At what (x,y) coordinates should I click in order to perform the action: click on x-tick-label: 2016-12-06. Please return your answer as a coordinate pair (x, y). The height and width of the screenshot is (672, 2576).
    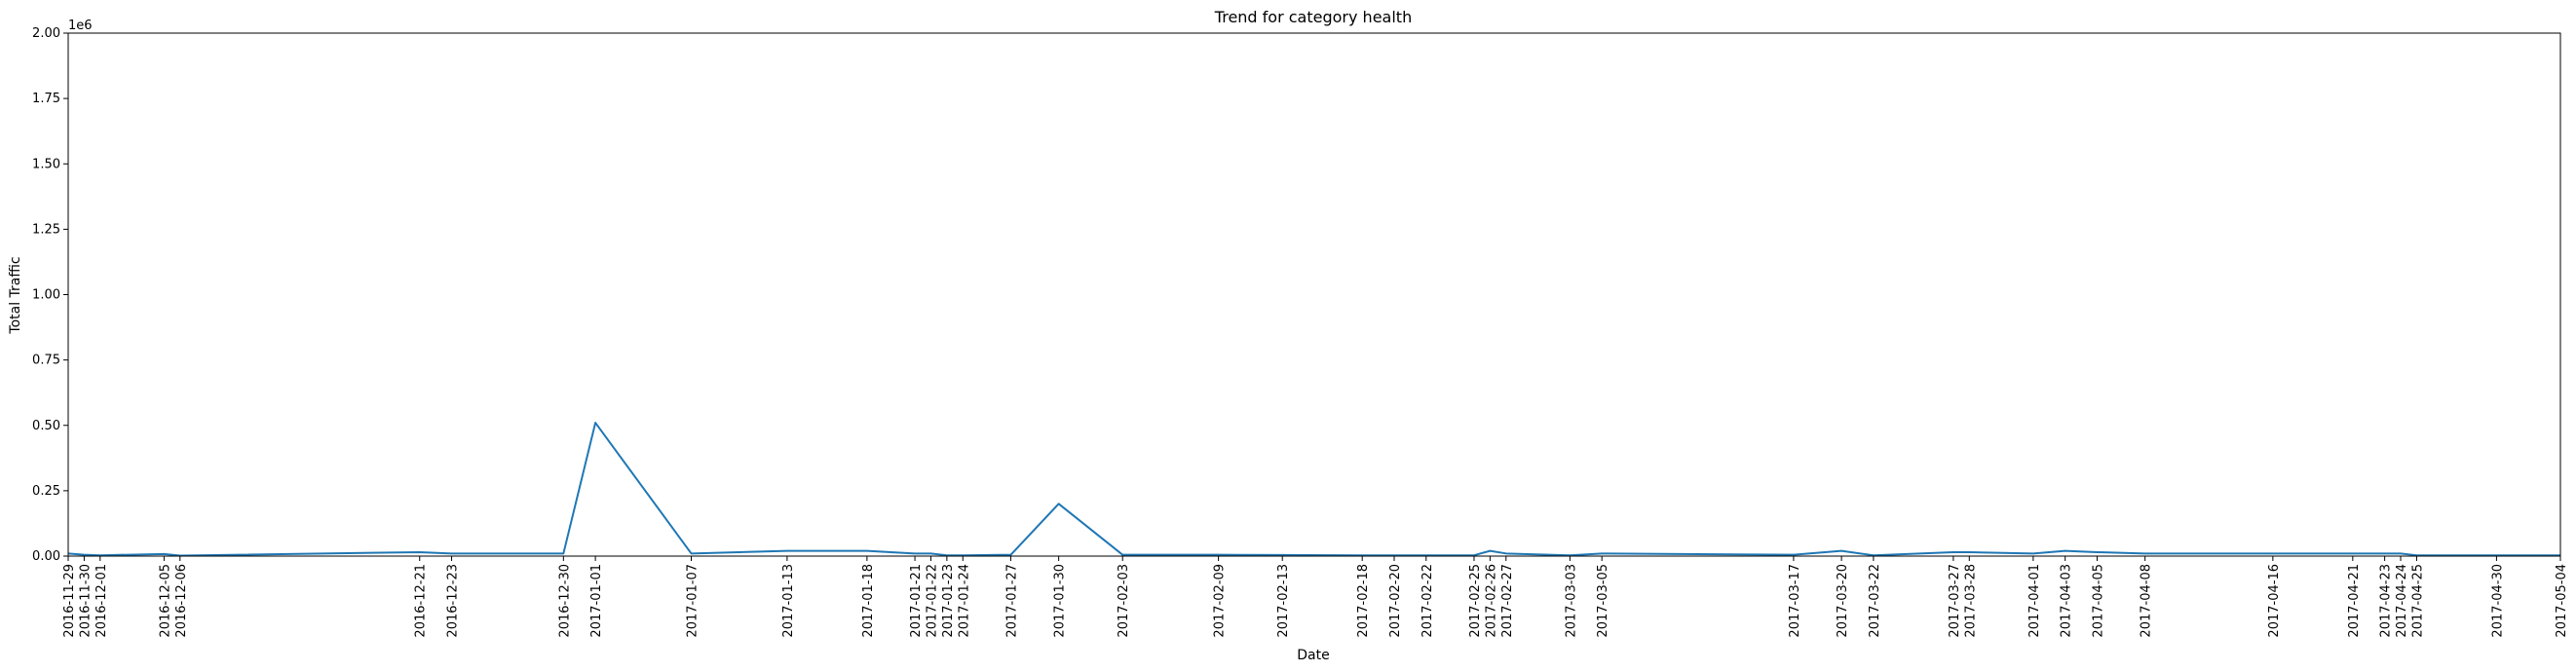
    Looking at the image, I should click on (181, 601).